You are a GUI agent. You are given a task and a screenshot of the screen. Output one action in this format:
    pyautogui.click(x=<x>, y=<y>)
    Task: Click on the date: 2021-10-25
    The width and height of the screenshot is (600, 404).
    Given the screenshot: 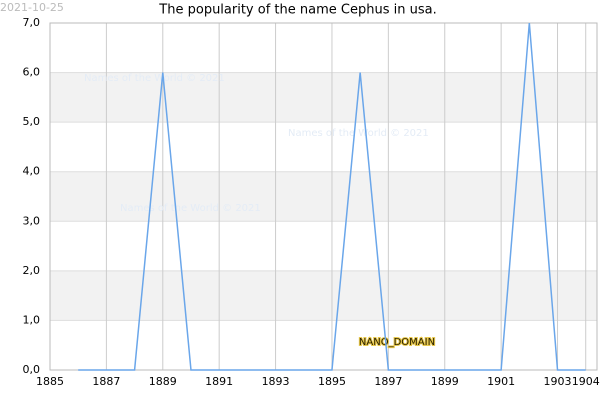 What is the action you would take?
    pyautogui.click(x=32, y=7)
    